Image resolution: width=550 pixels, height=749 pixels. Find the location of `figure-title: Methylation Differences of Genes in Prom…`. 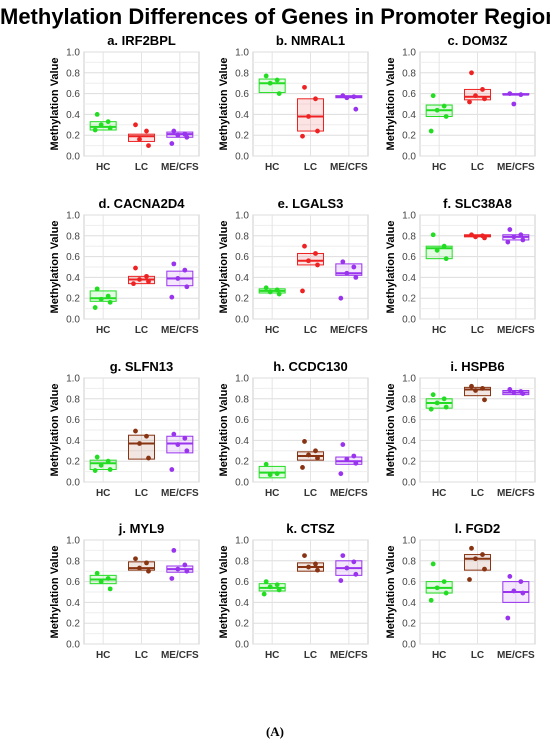

figure-title: Methylation Differences of Genes in Prom… is located at coordinates (275, 16).